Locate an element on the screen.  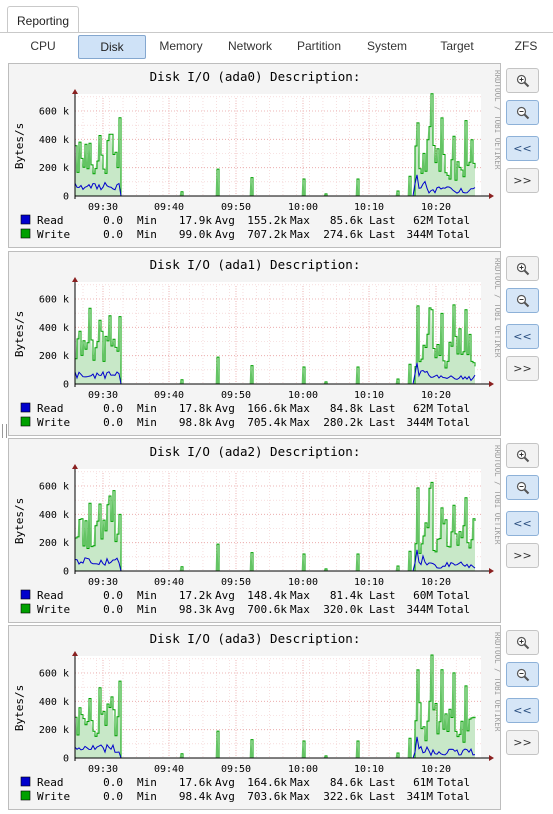
legend-value: 320.0k is located at coordinates (343, 609).